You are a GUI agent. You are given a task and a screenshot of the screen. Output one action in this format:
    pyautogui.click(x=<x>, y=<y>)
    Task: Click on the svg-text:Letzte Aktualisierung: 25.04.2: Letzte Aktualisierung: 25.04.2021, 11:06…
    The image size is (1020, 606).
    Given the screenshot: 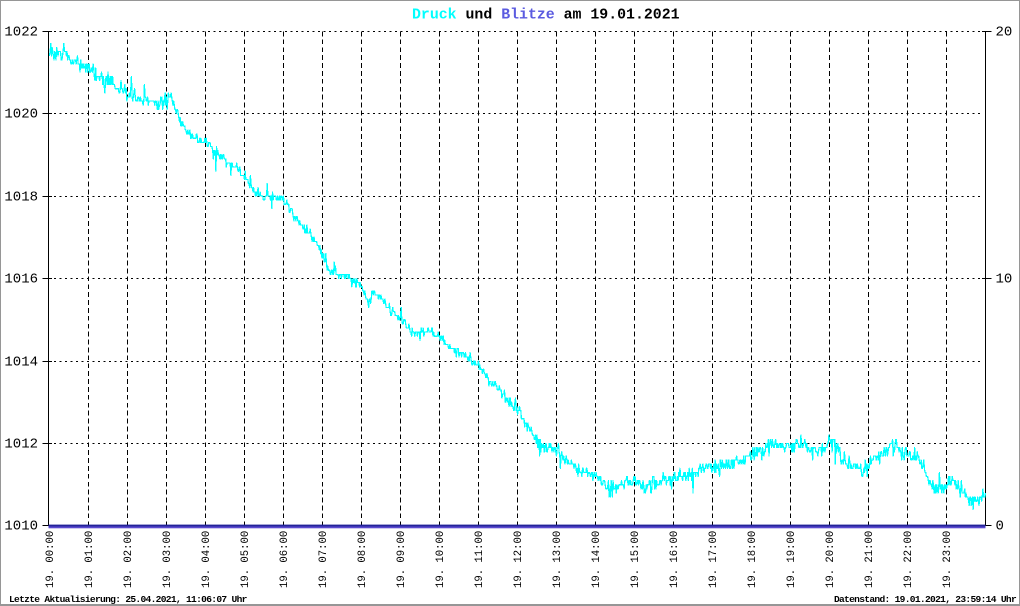 What is the action you would take?
    pyautogui.click(x=128, y=599)
    